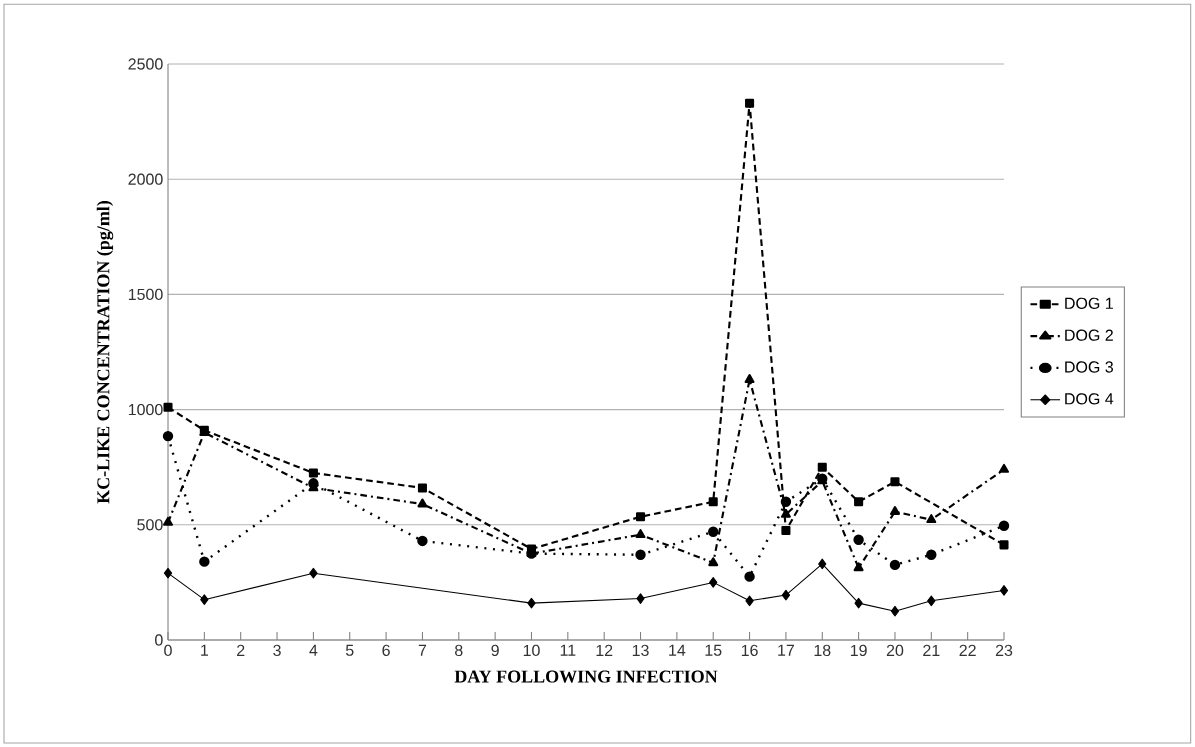 This screenshot has height=747, width=1195. What do you see at coordinates (386, 650) in the screenshot?
I see `x-tick-label: 6` at bounding box center [386, 650].